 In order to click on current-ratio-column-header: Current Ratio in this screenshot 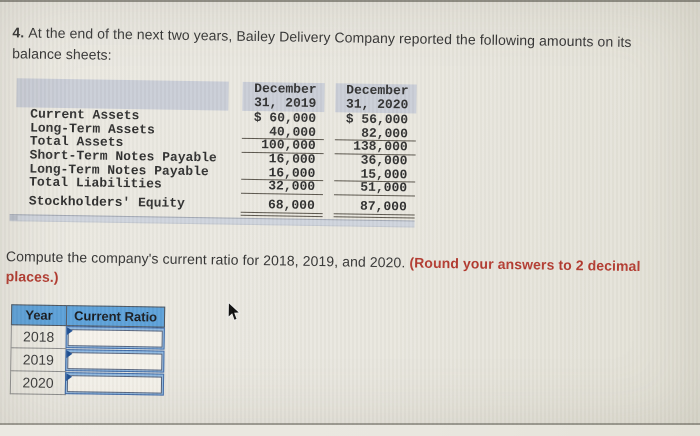, I will do `click(115, 316)`.